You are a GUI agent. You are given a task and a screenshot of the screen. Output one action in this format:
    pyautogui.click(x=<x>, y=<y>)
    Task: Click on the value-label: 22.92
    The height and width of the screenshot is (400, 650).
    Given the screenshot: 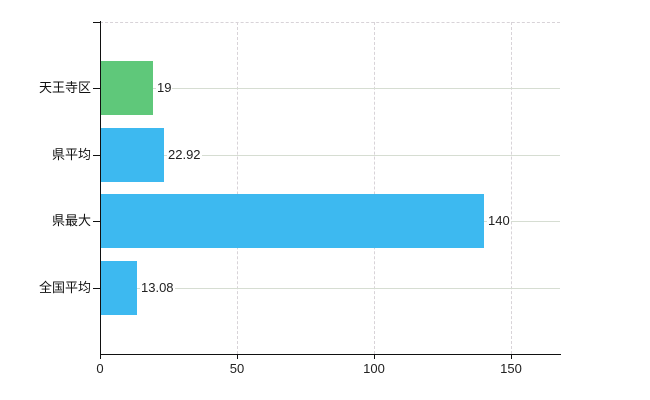 What is the action you would take?
    pyautogui.click(x=184, y=155)
    